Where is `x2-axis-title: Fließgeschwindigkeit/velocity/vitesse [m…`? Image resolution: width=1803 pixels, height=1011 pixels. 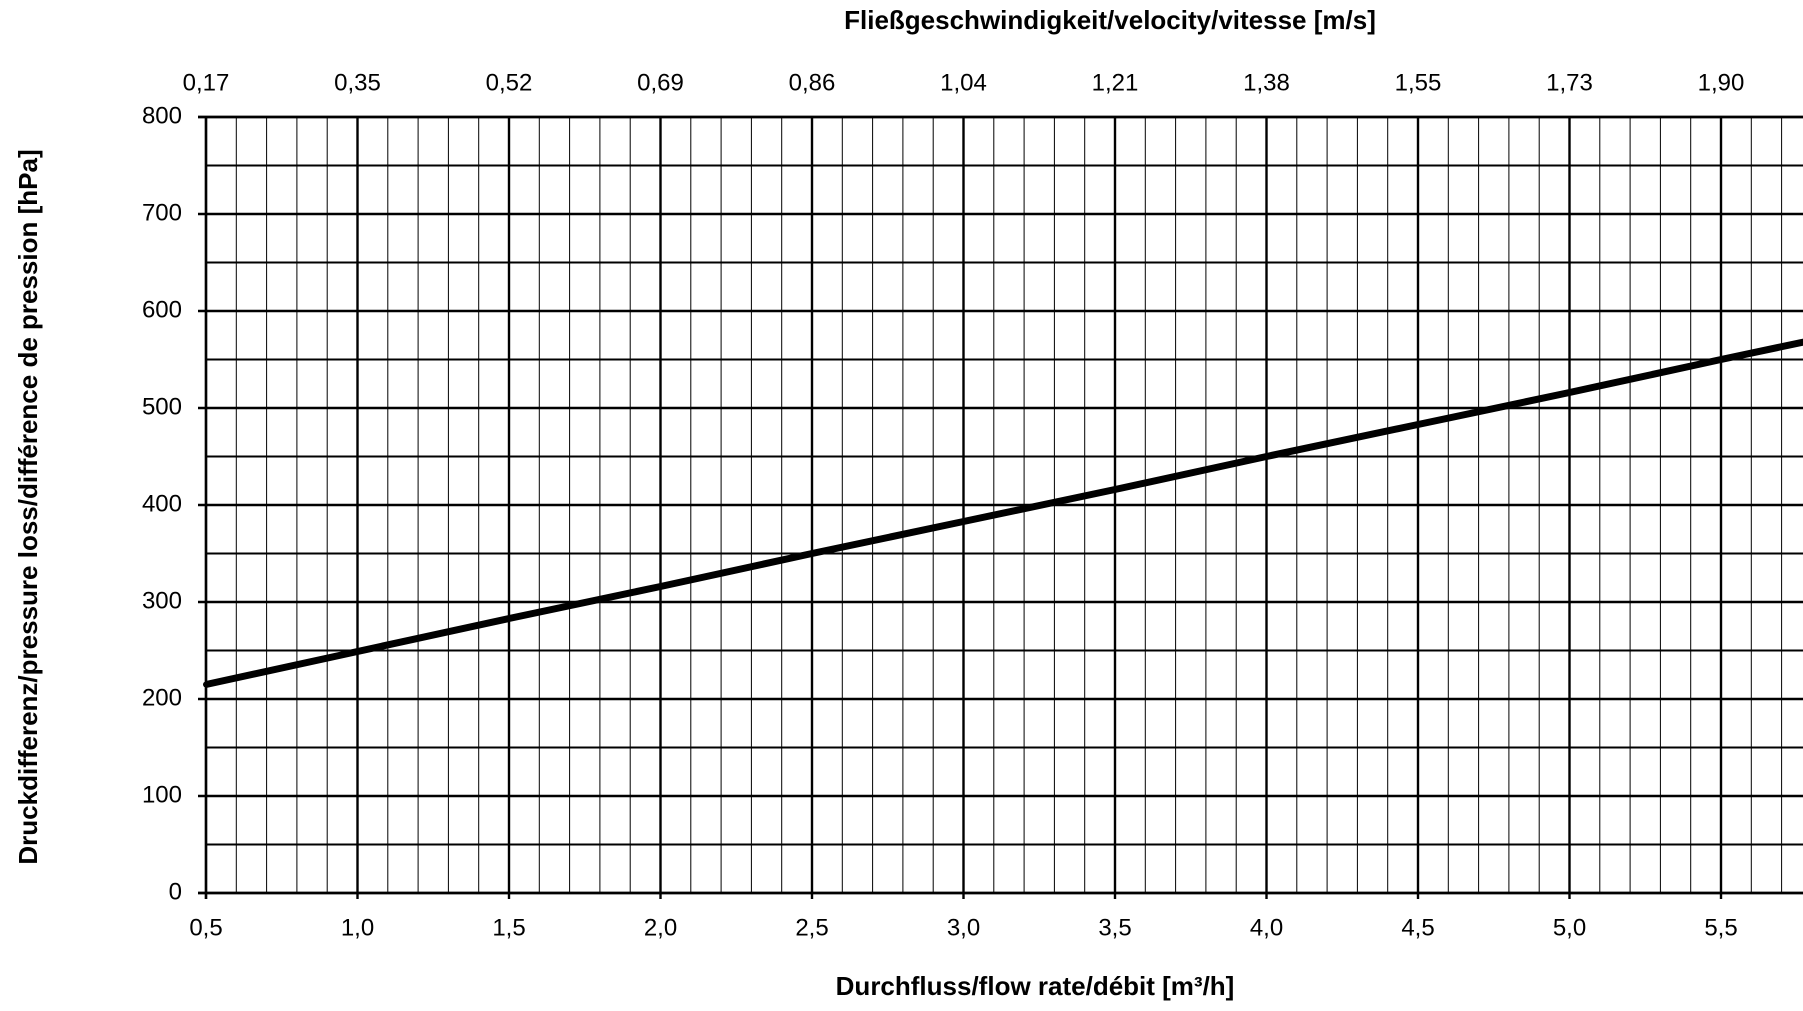
x2-axis-title: Fließgeschwindigkeit/velocity/vitesse [m… is located at coordinates (1110, 20).